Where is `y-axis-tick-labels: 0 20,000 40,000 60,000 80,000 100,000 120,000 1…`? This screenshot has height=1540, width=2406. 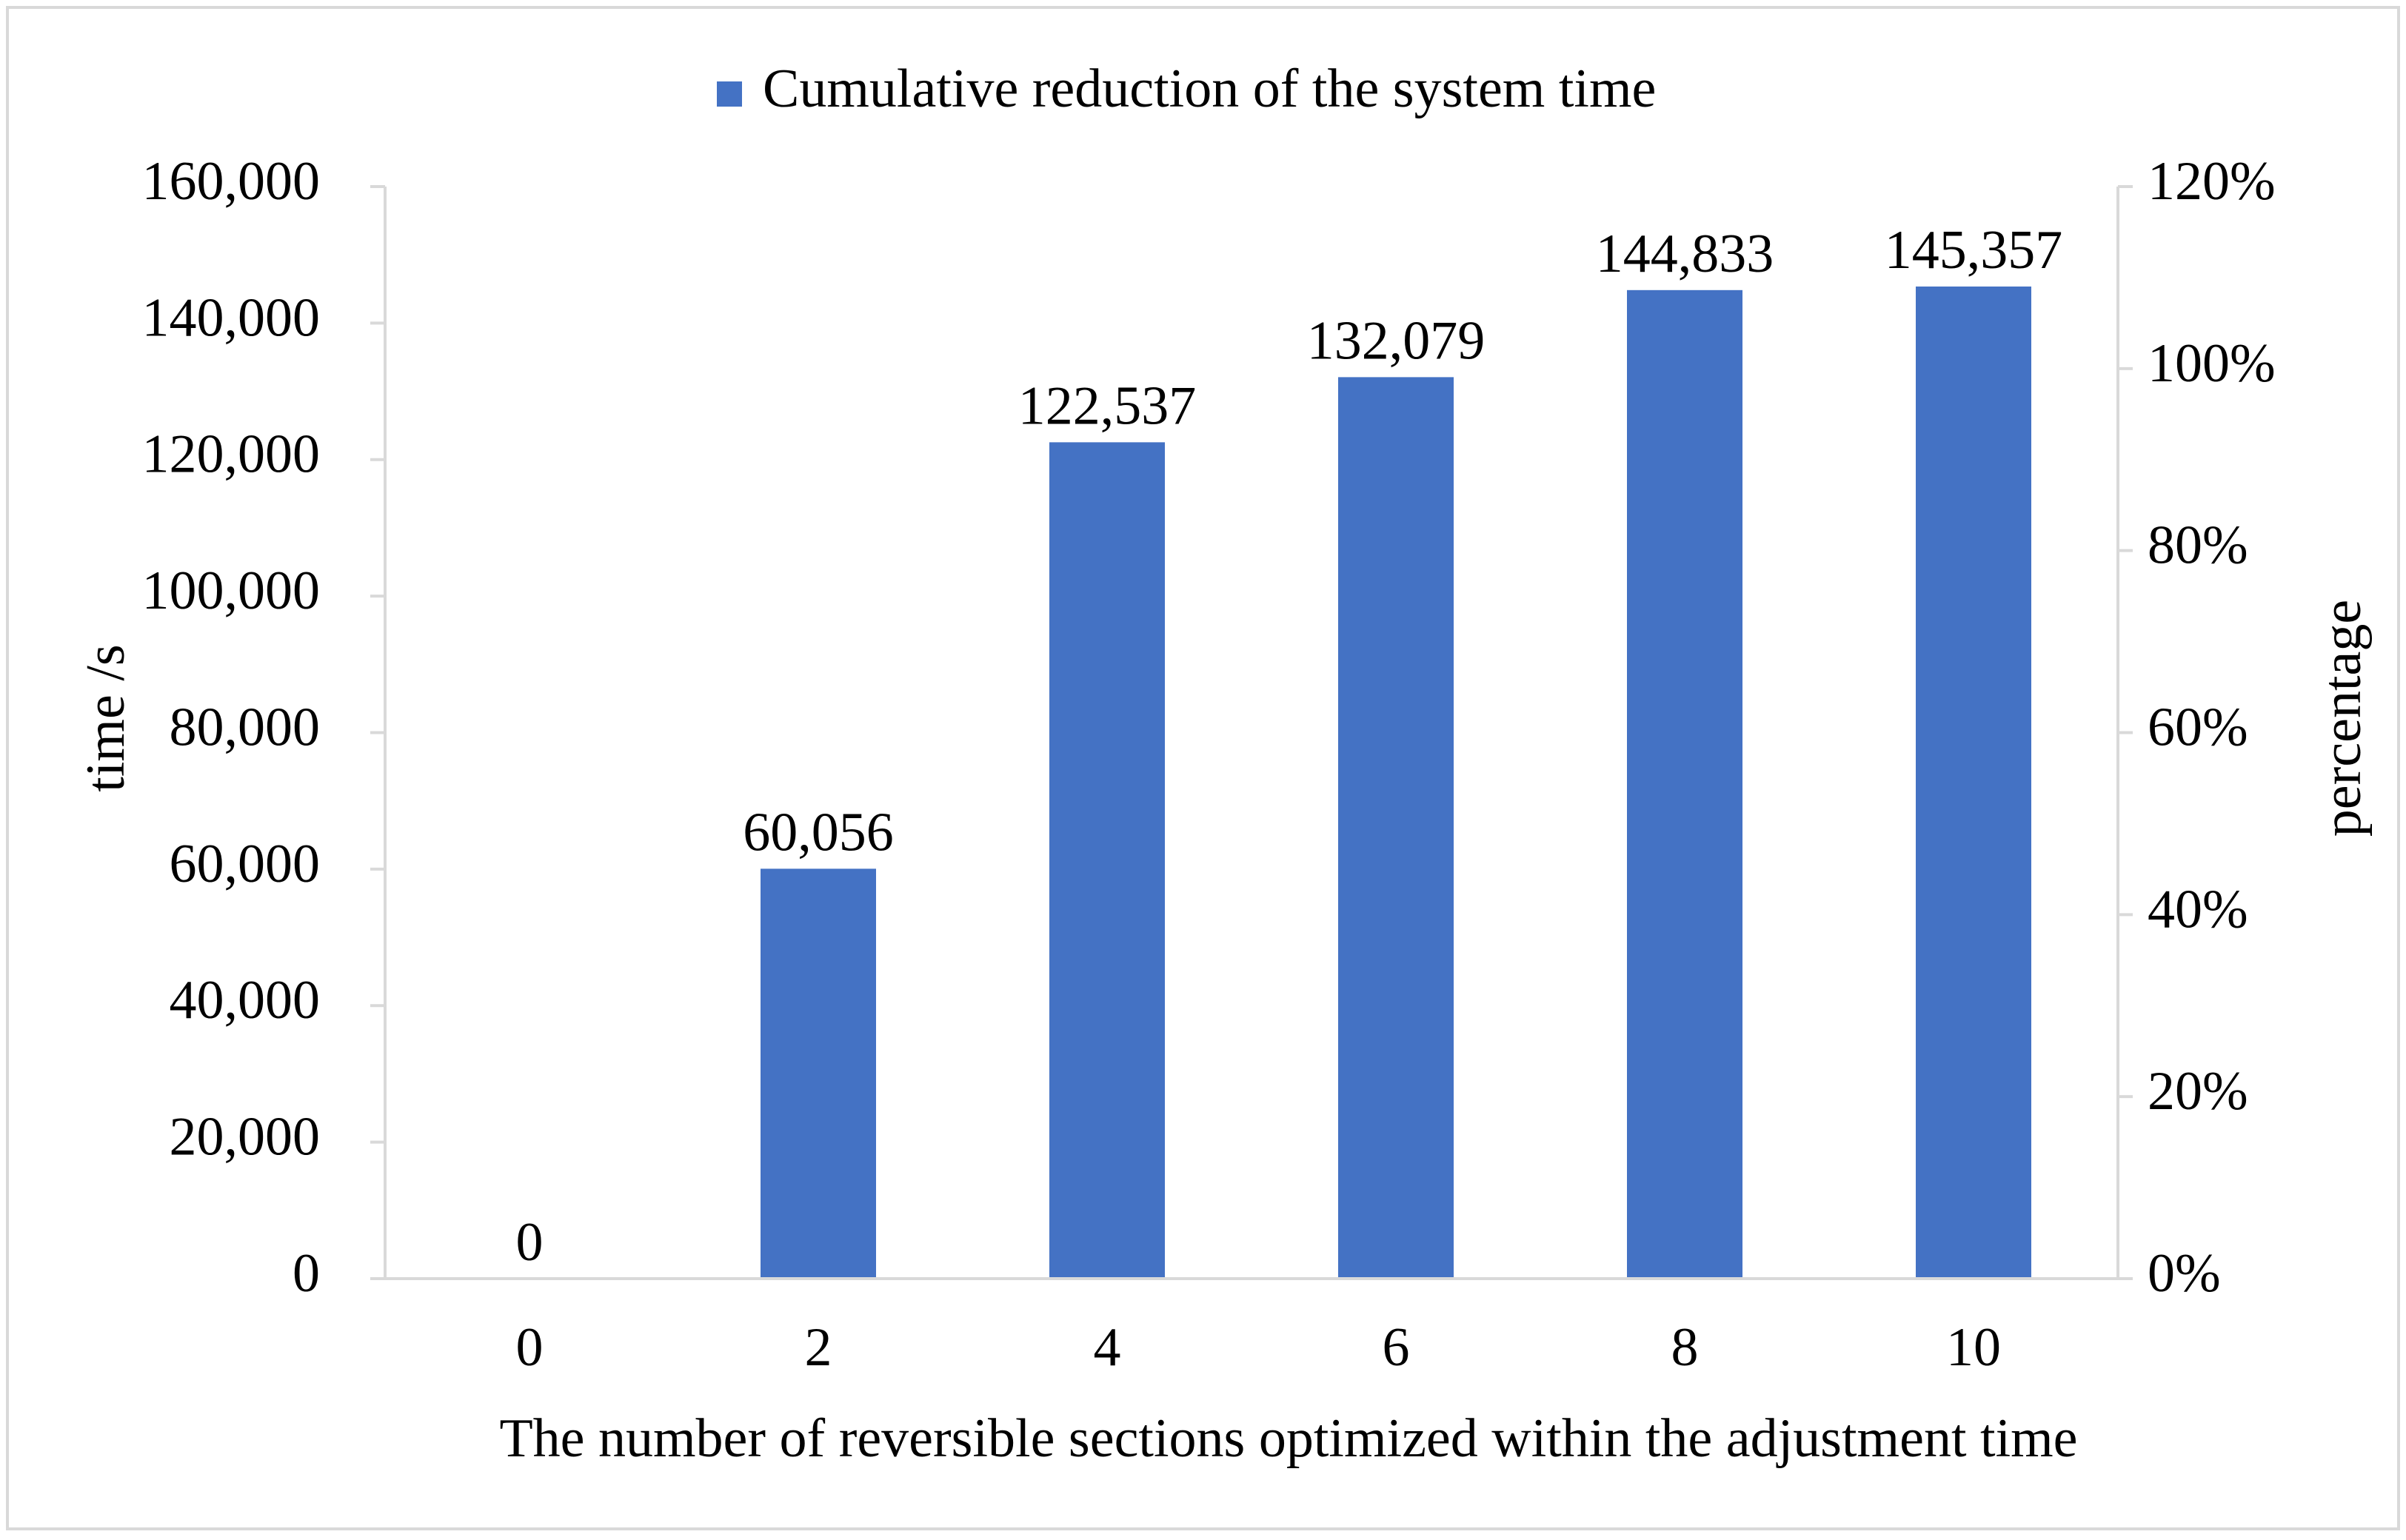
y-axis-tick-labels: 0 20,000 40,000 60,000 80,000 100,000 120,000 1… is located at coordinates (263, 727).